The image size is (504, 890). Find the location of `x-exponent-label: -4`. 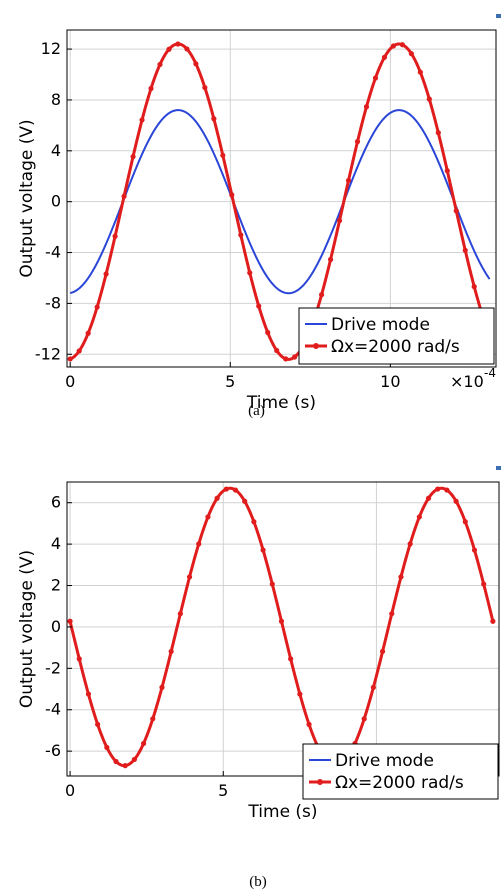

x-exponent-label: -4 is located at coordinates (490, 373).